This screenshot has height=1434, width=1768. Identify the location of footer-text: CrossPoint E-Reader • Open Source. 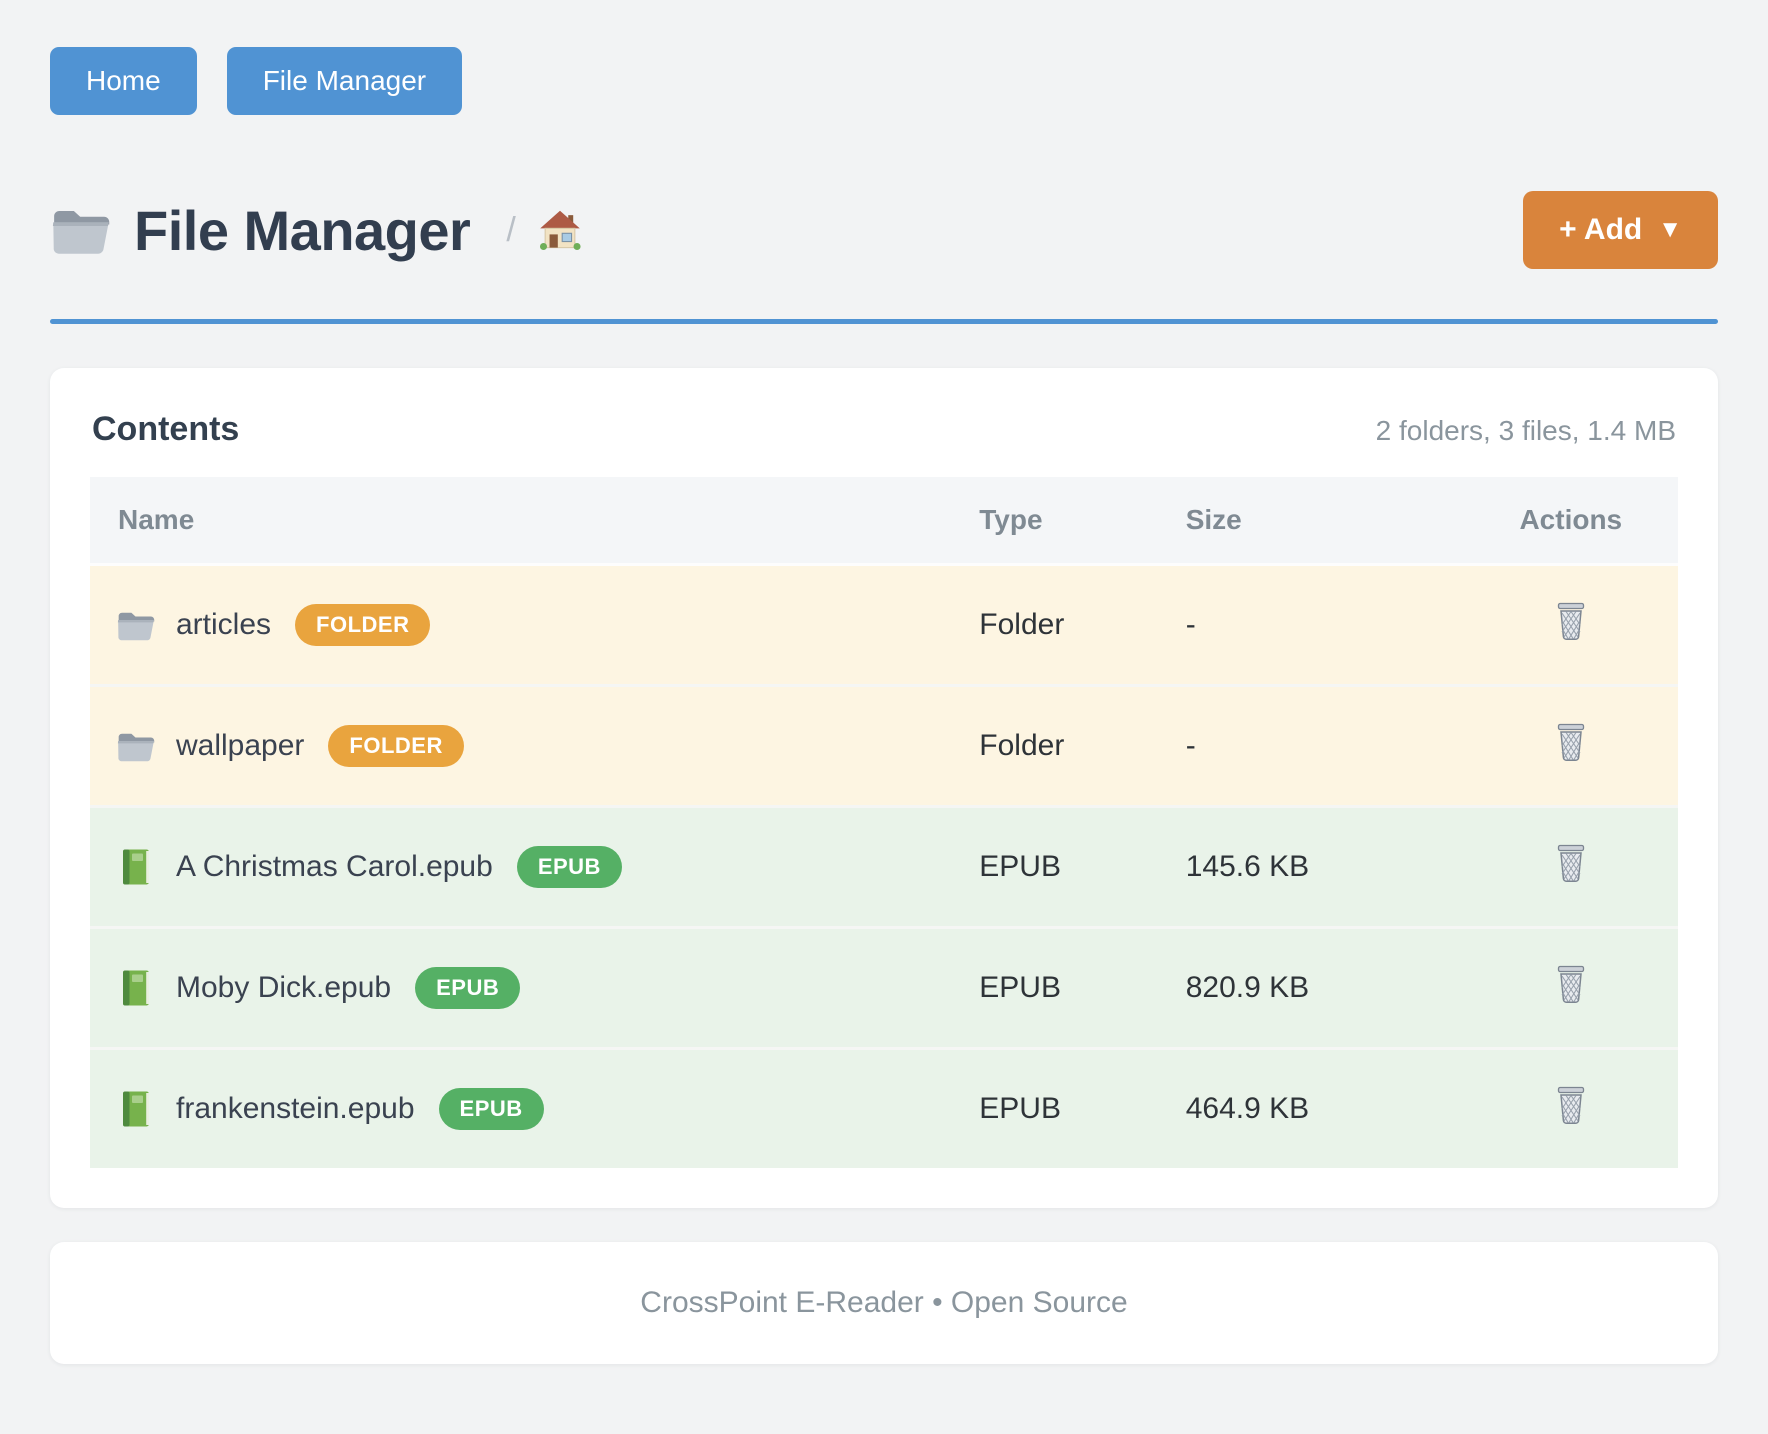
(884, 1302).